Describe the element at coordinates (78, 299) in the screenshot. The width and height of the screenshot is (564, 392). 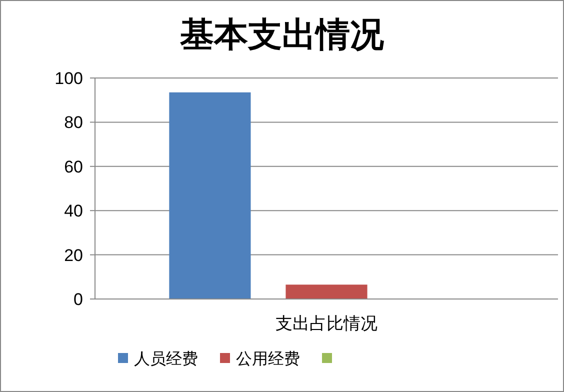
I see `y-tick-label: 0` at that location.